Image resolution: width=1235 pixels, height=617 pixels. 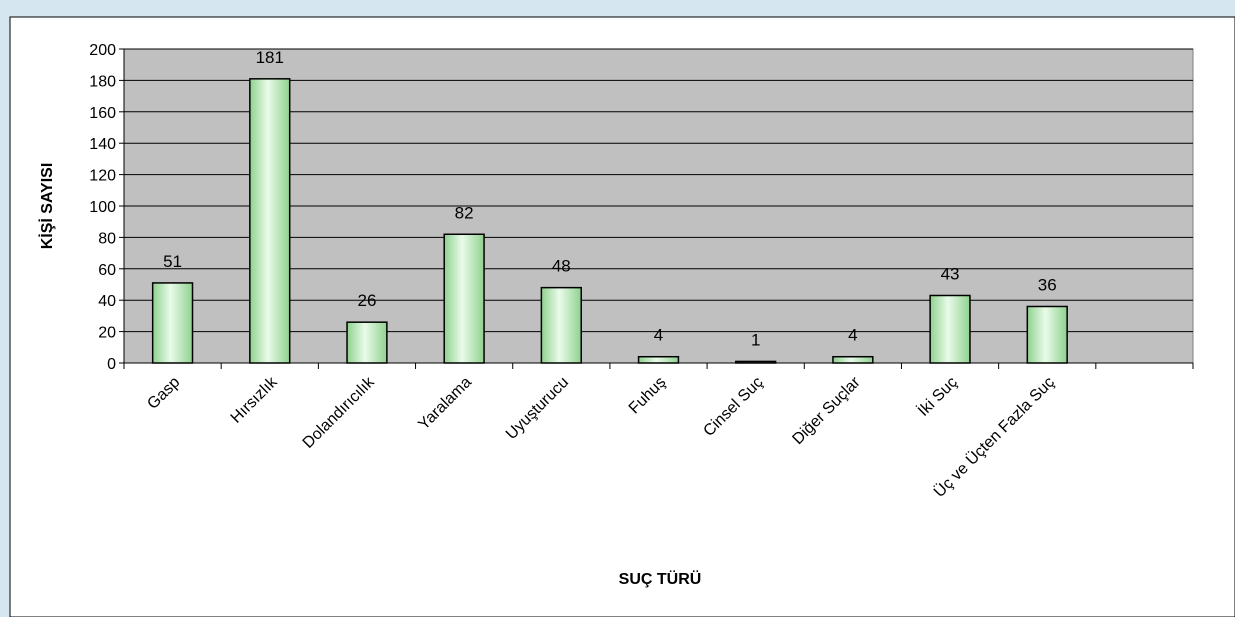 I want to click on data-label: 43, so click(x=950, y=273).